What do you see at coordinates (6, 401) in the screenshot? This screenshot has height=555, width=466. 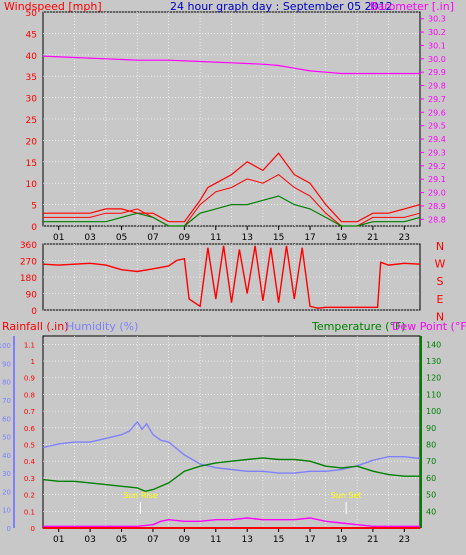 I see `humidity-tick-label: 70` at bounding box center [6, 401].